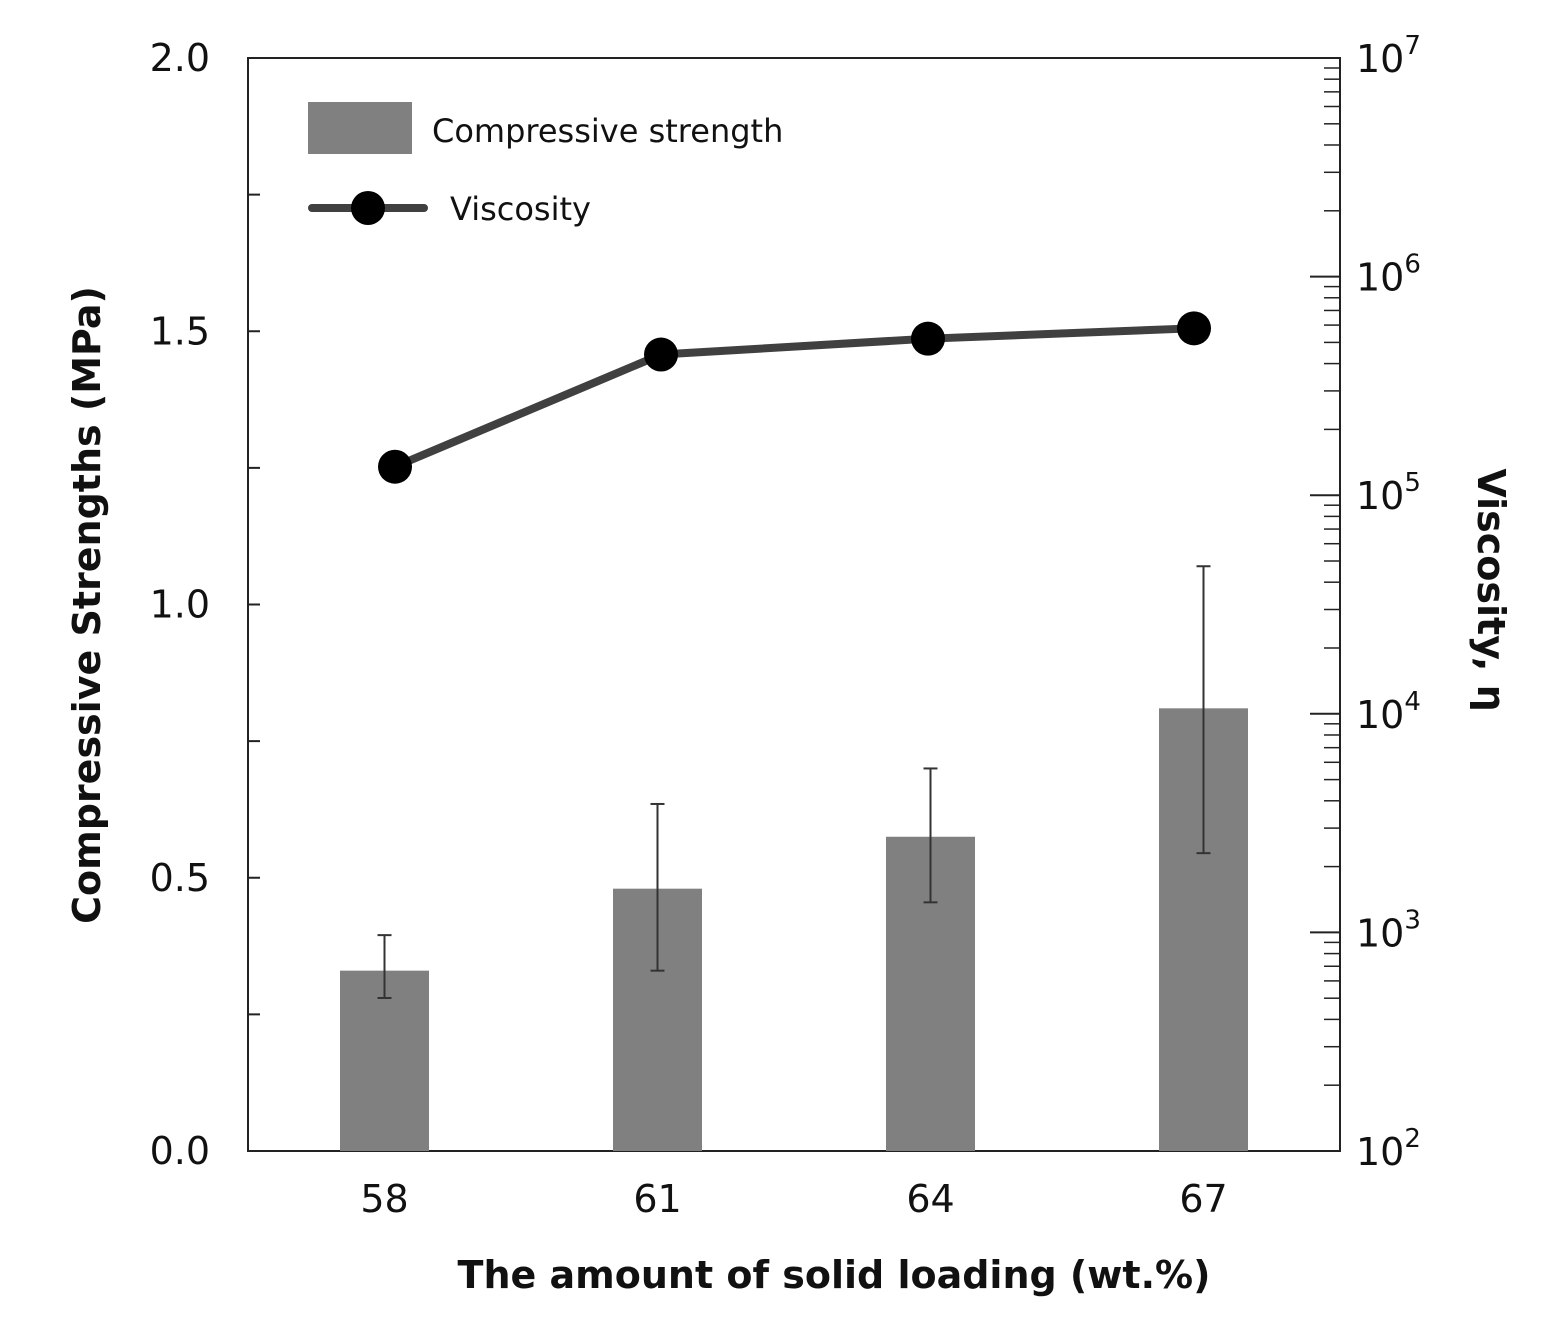 The image size is (1560, 1317). What do you see at coordinates (1388, 275) in the screenshot?
I see `y-right-tick-label: 10⁶` at bounding box center [1388, 275].